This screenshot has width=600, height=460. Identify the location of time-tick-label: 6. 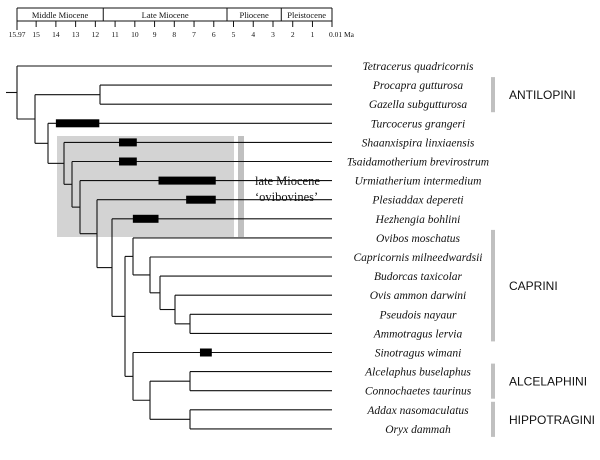
(214, 34).